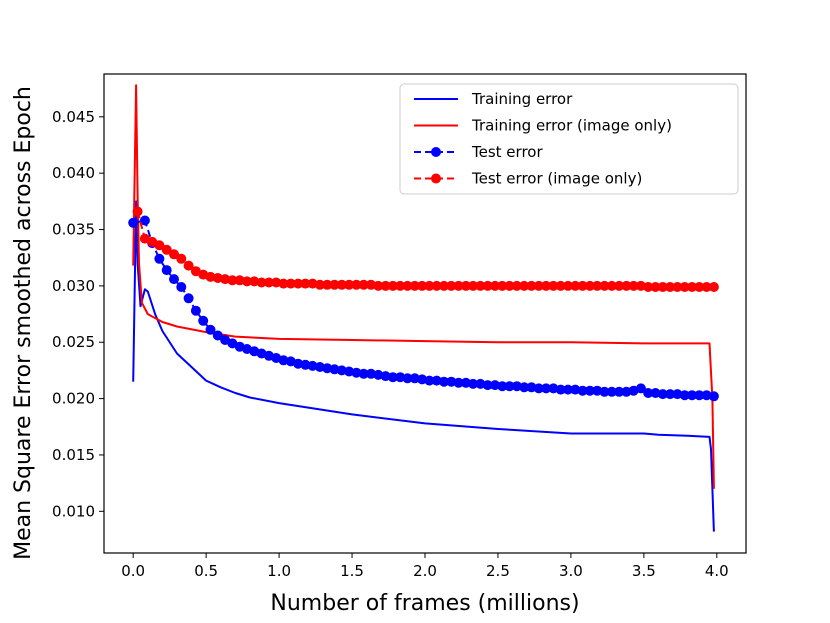 The height and width of the screenshot is (623, 830). What do you see at coordinates (78, 314) in the screenshot?
I see `y-axis: 0.010 0.015 0.020 0.025 0.030 0.035 0.040 0.045` at bounding box center [78, 314].